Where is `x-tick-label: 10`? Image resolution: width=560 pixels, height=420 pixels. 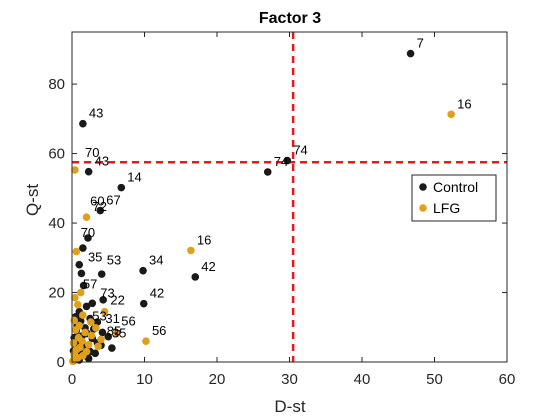 x-tick-label: 10 is located at coordinates (144, 379).